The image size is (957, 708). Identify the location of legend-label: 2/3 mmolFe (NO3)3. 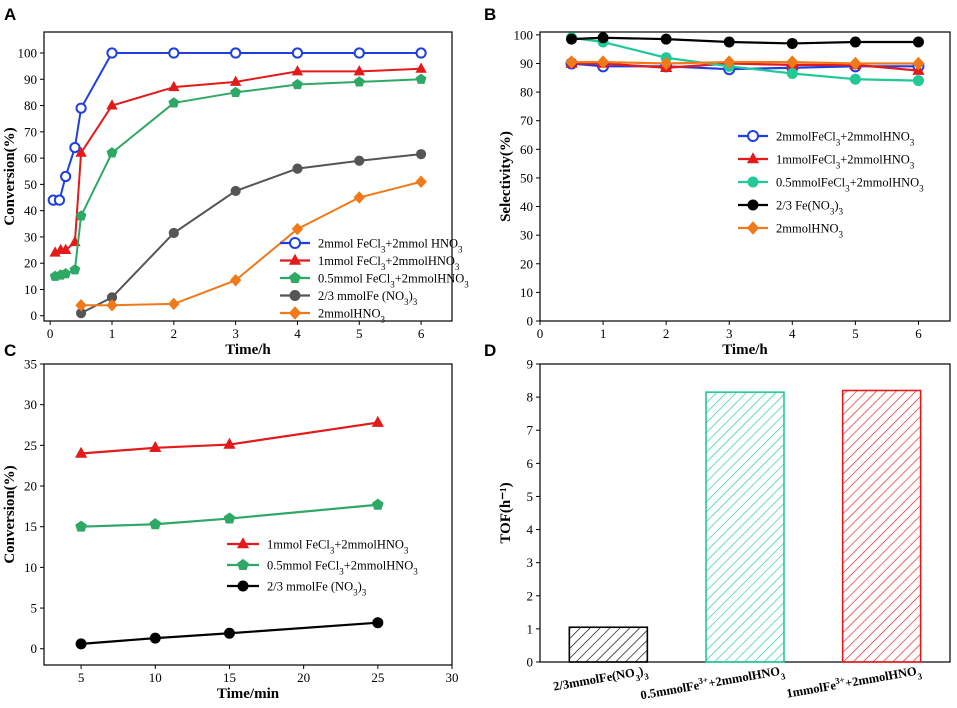
(368, 298).